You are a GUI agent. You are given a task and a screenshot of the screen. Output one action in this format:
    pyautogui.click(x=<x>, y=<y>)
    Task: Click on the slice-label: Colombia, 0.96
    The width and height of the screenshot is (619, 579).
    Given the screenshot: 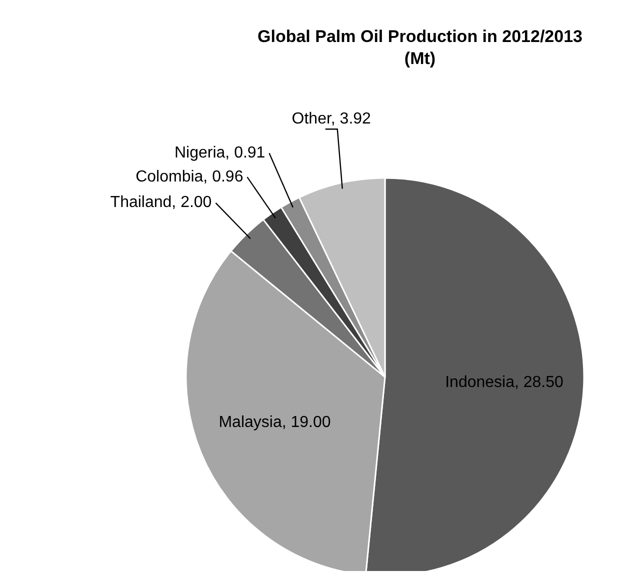 What is the action you would take?
    pyautogui.click(x=190, y=177)
    